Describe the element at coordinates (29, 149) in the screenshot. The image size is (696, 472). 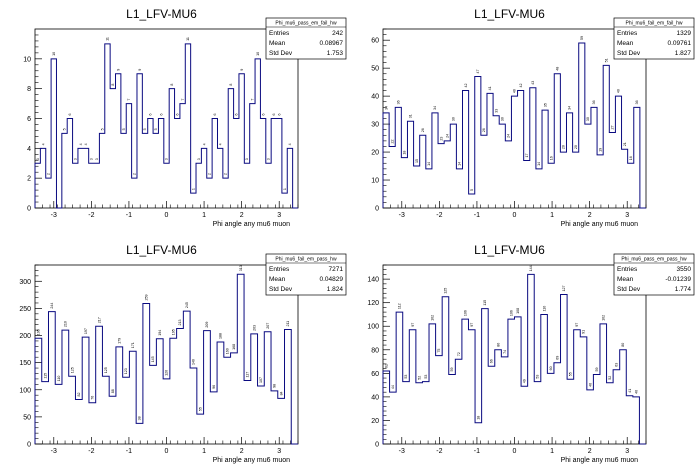
I see `y-tick-label: 4` at that location.